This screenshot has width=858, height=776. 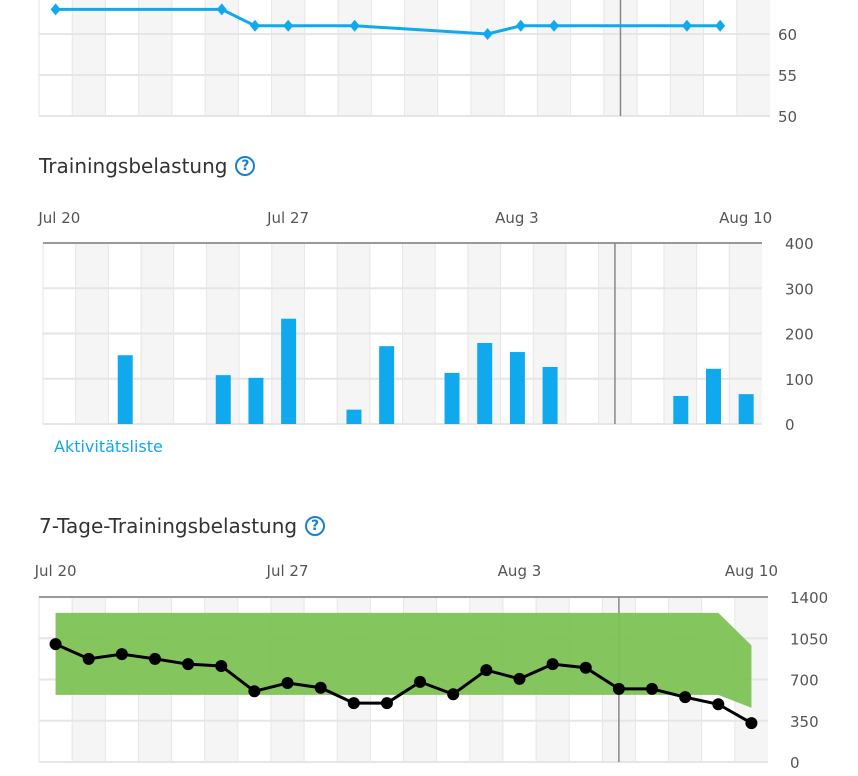 What do you see at coordinates (804, 722) in the screenshot?
I see `y-tick-label: 350` at bounding box center [804, 722].